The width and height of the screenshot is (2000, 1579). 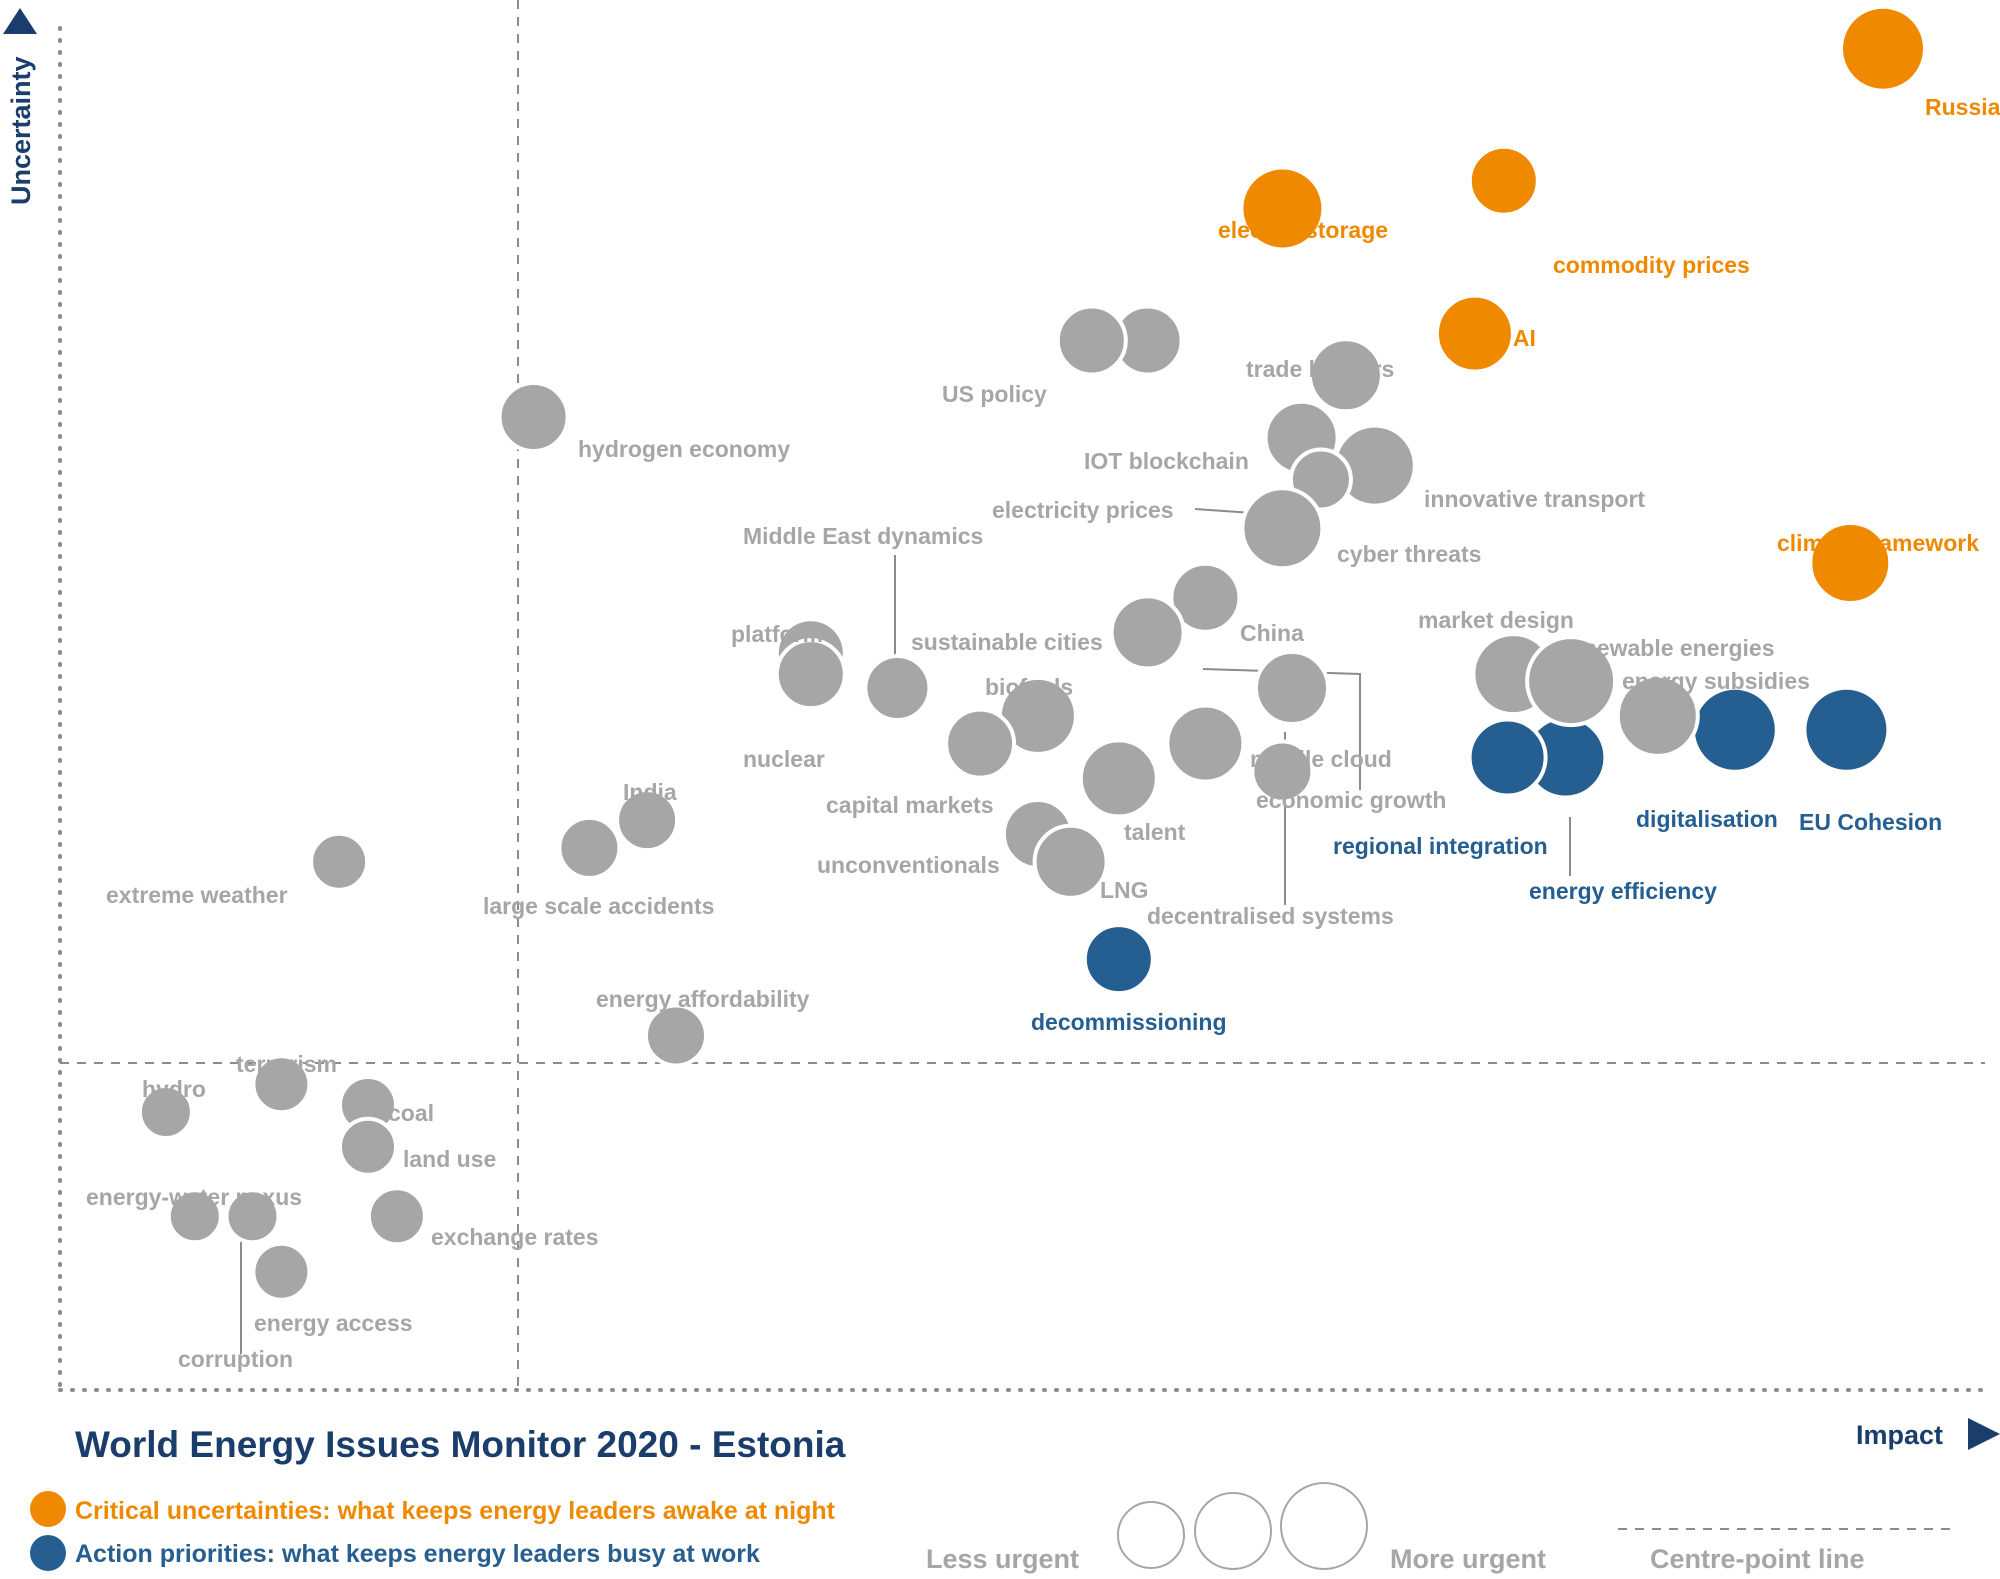 What do you see at coordinates (1651, 265) in the screenshot?
I see `point-label: commodity prices` at bounding box center [1651, 265].